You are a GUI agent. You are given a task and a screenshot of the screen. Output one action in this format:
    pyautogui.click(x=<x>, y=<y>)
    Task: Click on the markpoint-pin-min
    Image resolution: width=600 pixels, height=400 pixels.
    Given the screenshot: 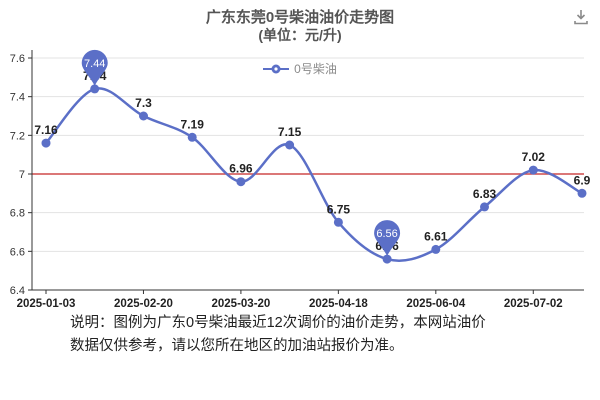 What is the action you would take?
    pyautogui.click(x=387, y=238)
    